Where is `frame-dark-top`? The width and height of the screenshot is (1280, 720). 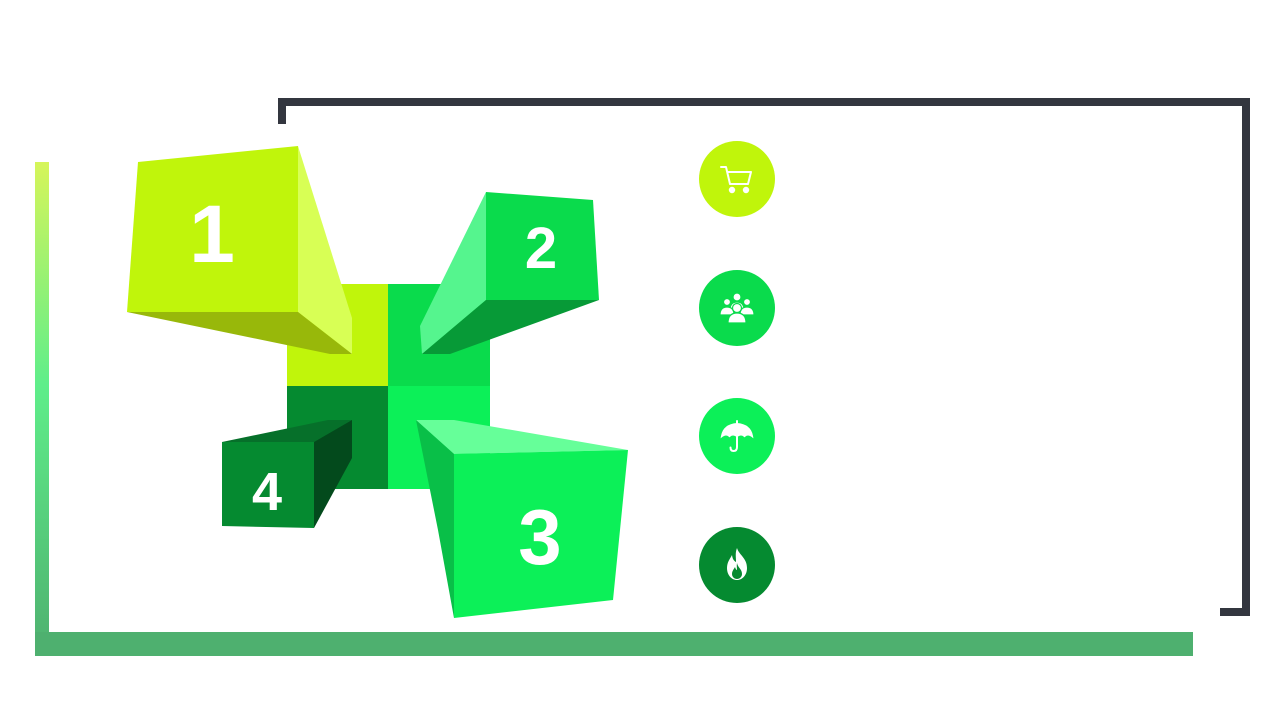
frame-dark-top is located at coordinates (764, 102).